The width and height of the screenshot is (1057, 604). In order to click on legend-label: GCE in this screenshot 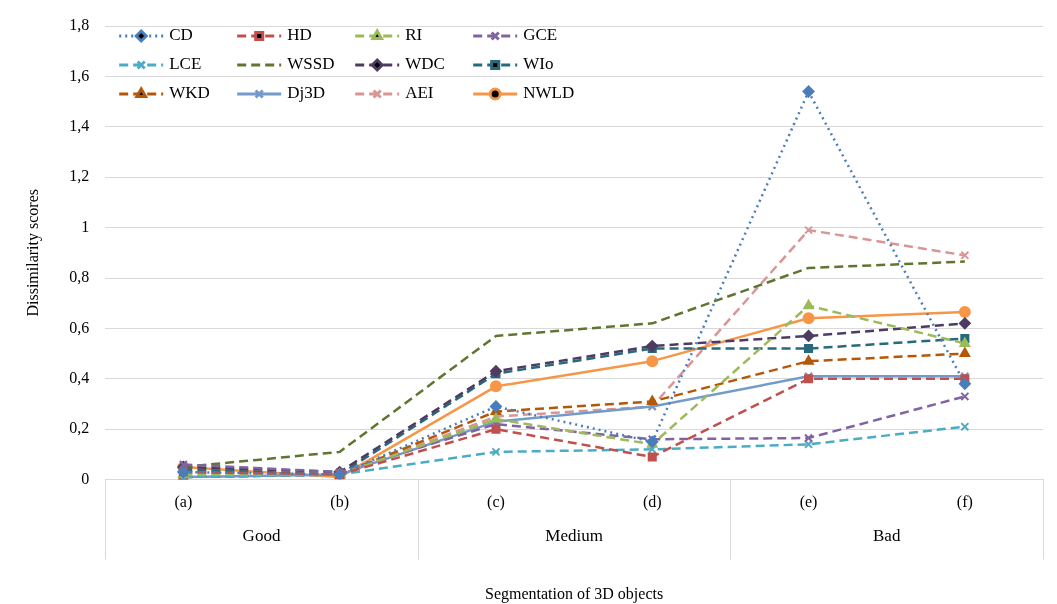, I will do `click(540, 35)`.